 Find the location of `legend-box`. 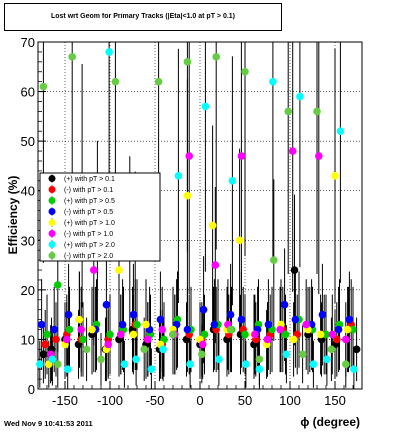

legend-box is located at coordinates (100, 217).